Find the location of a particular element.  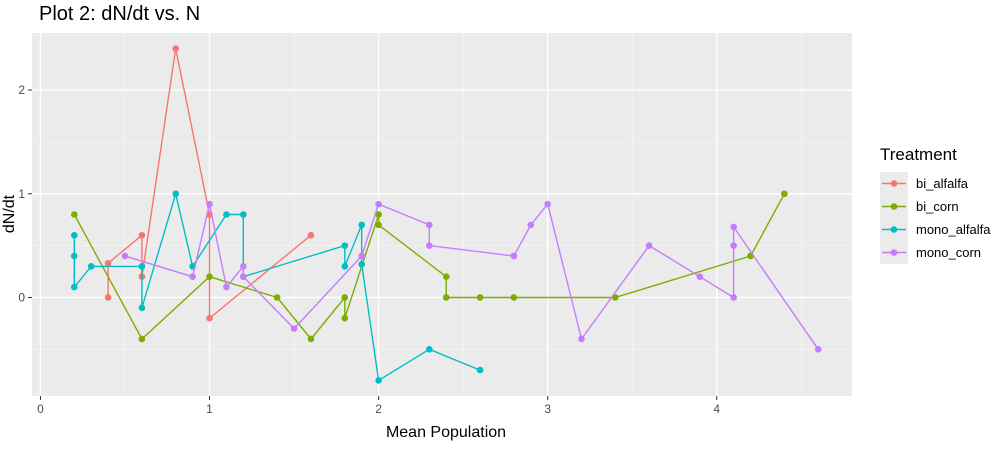

x-tick-label: 4 is located at coordinates (716, 409).